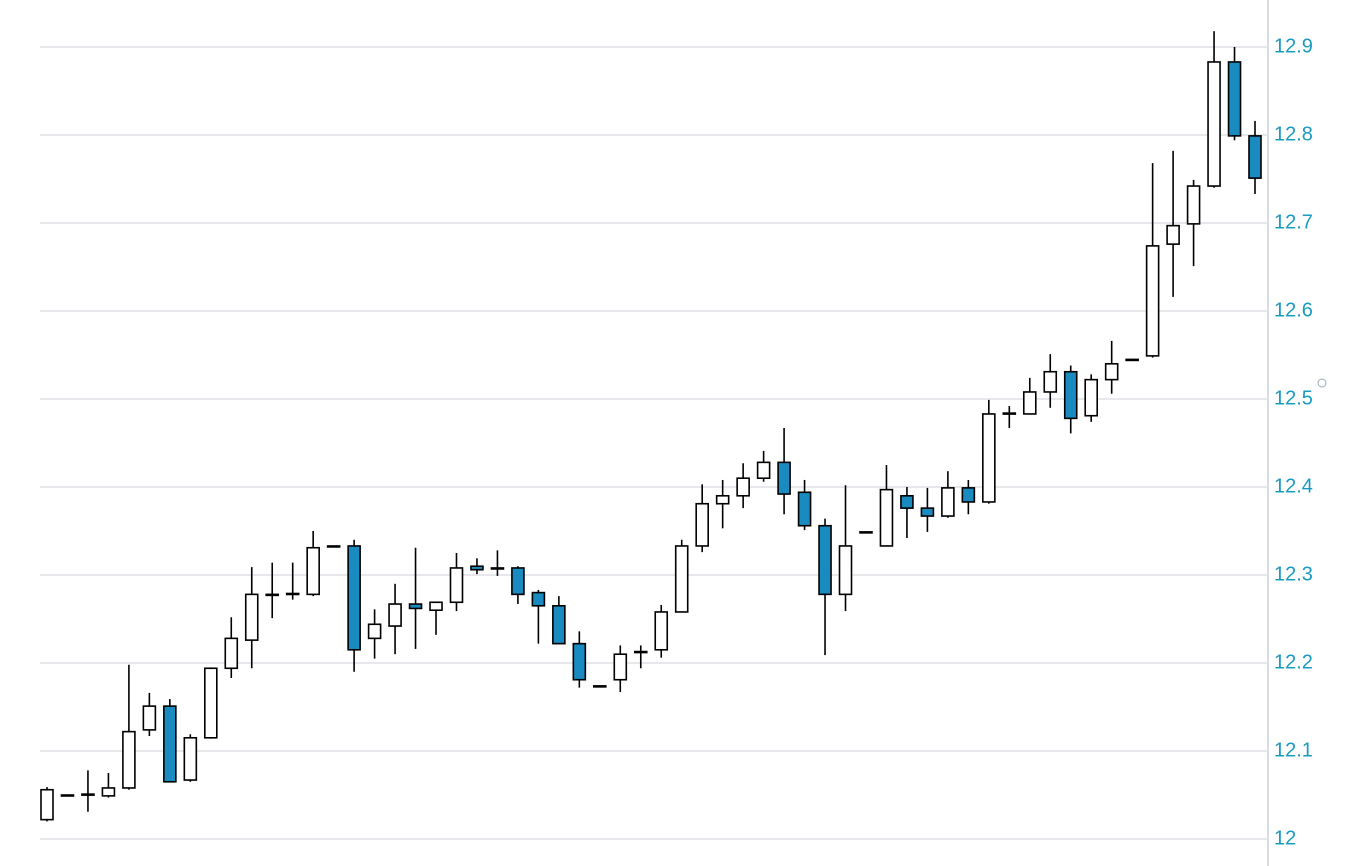  Describe the element at coordinates (1322, 383) in the screenshot. I see `axis-handle` at that location.